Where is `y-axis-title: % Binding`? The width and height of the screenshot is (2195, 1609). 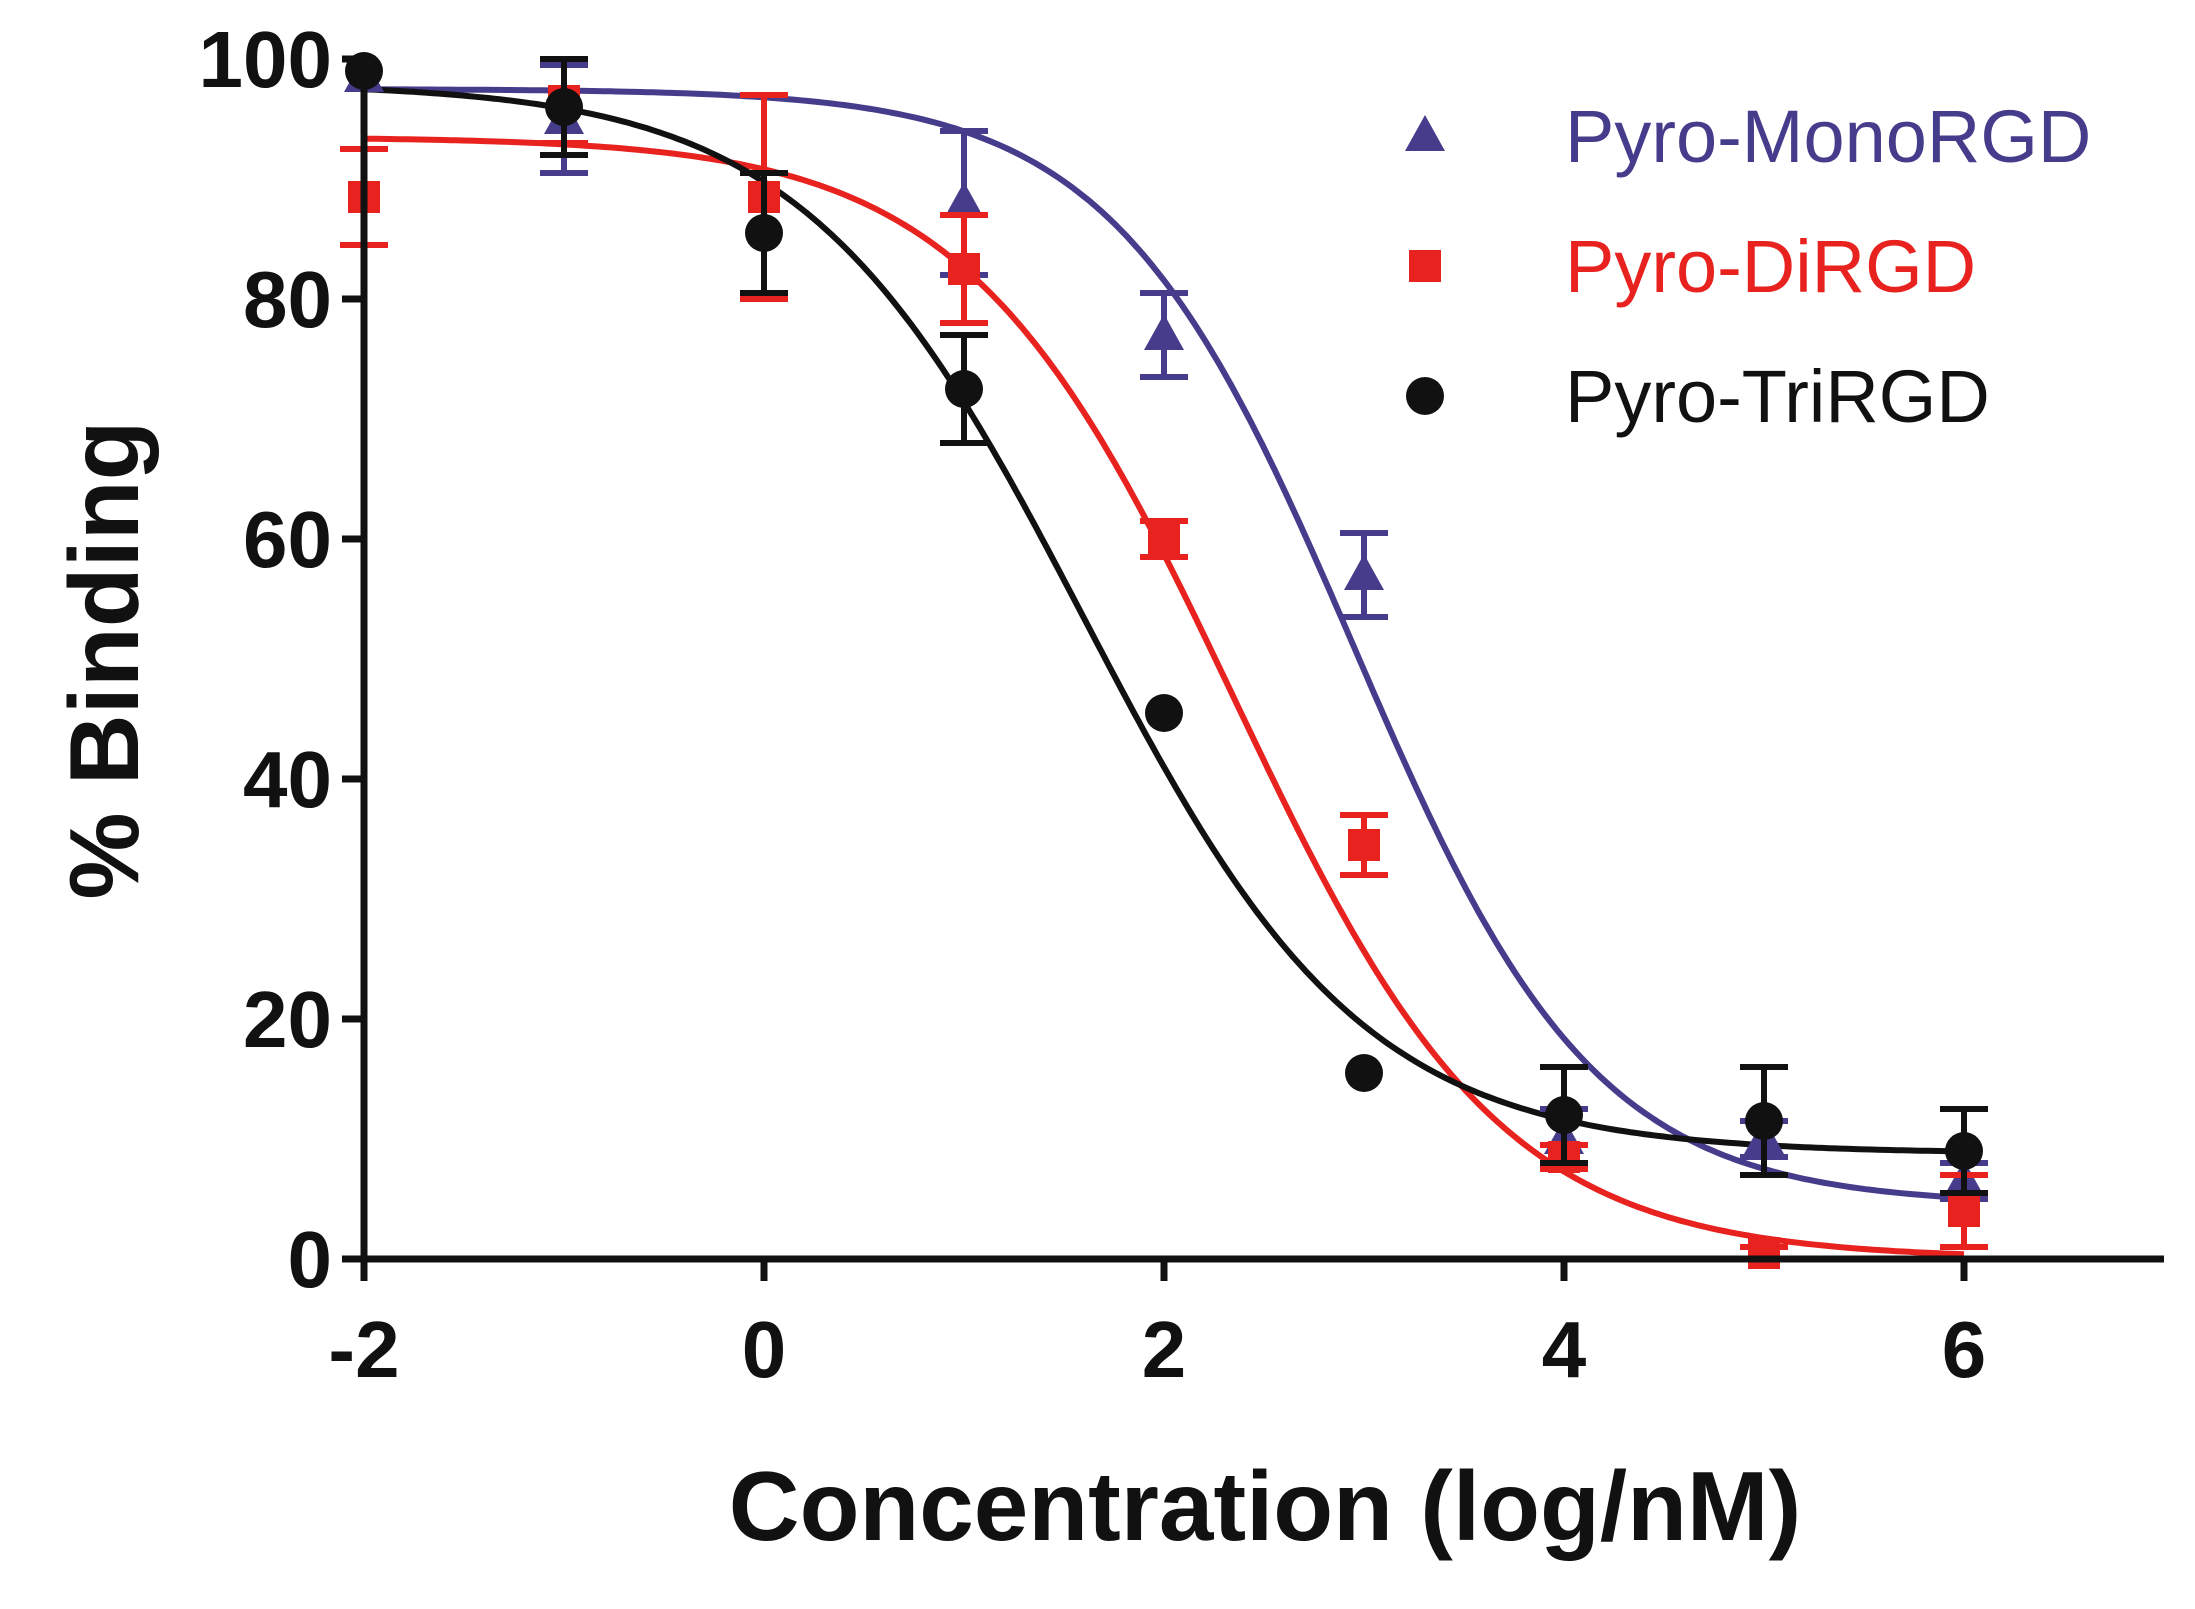 y-axis-title: % Binding is located at coordinates (104, 659).